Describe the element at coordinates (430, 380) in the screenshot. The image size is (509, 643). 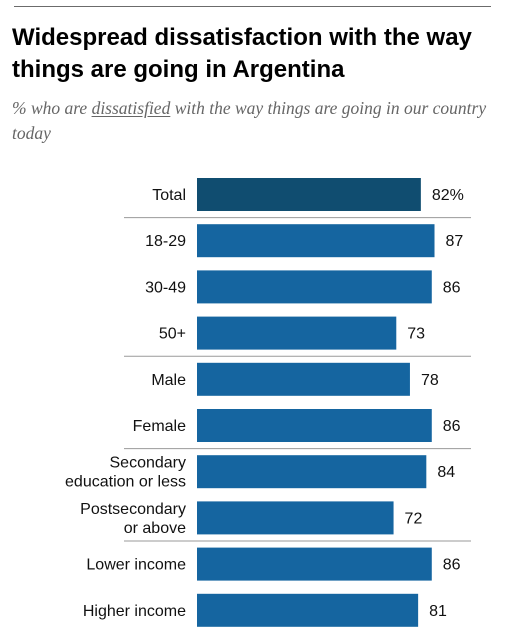
I see `value-label-4: 78` at that location.